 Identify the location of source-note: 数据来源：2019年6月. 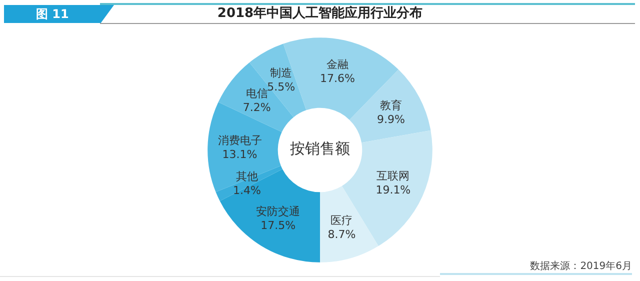
(581, 267).